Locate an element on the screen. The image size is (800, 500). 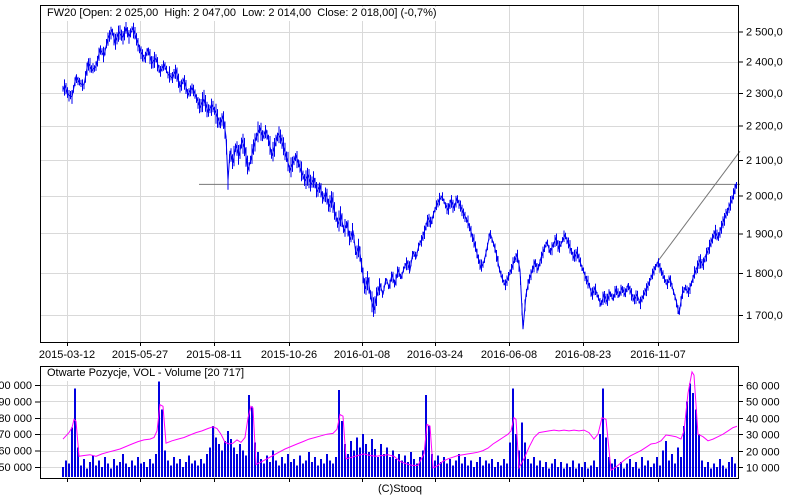
date-axis-label: 2015-05-27 is located at coordinates (140, 355).